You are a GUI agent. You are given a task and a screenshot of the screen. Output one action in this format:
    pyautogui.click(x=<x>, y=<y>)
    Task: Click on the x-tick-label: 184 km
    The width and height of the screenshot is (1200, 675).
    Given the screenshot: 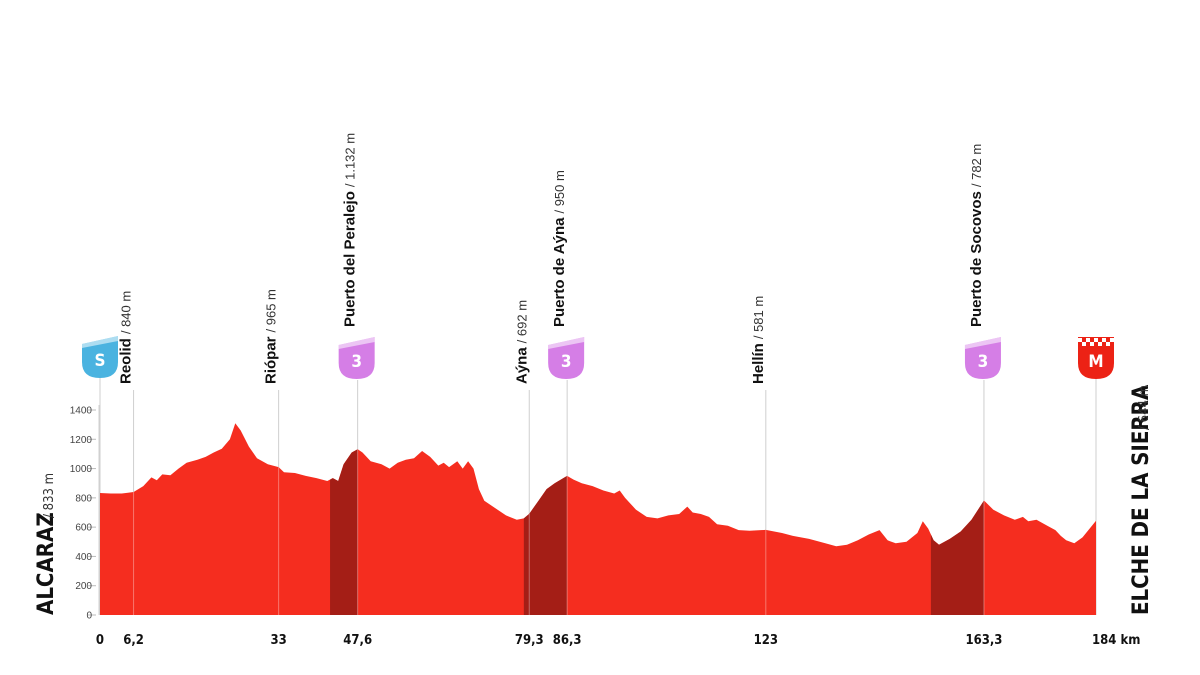 What is the action you would take?
    pyautogui.click(x=1116, y=640)
    